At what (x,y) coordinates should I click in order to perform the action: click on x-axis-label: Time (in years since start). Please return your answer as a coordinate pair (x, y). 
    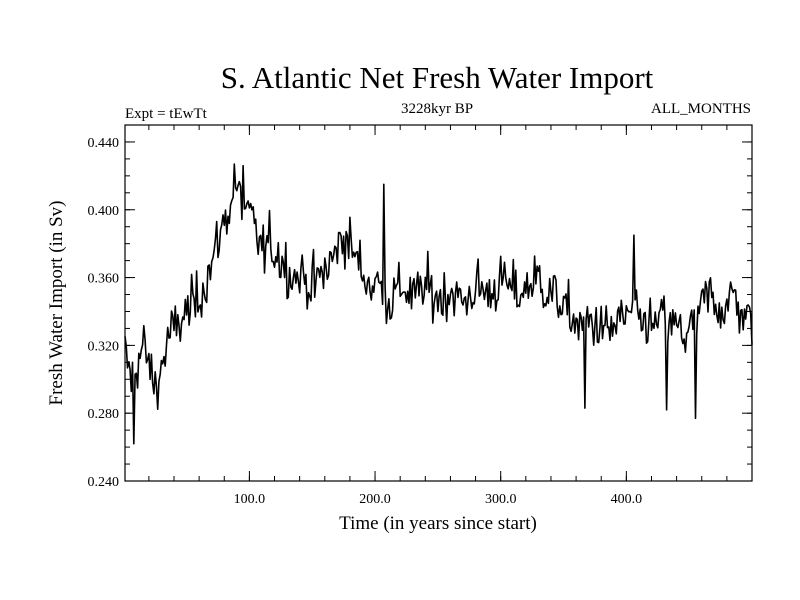
    Looking at the image, I should click on (438, 523).